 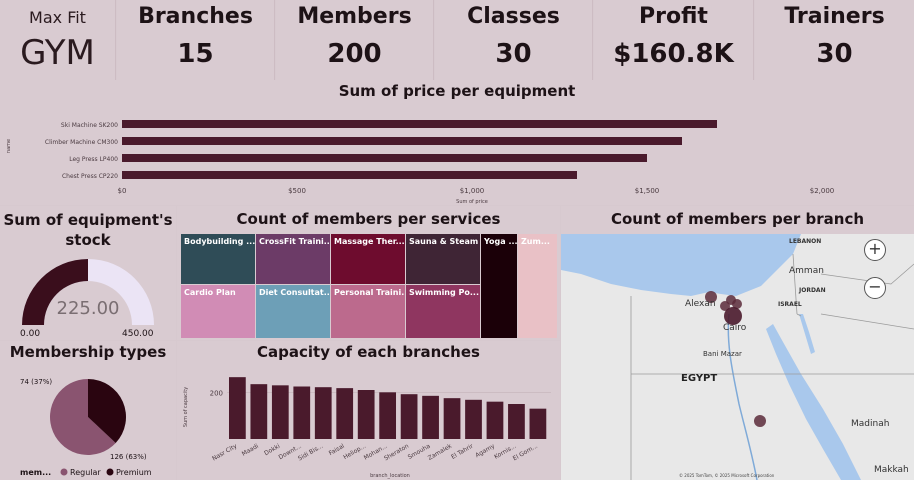 What do you see at coordinates (138, 334) in the screenshot?
I see `gauge-max: 450.00` at bounding box center [138, 334].